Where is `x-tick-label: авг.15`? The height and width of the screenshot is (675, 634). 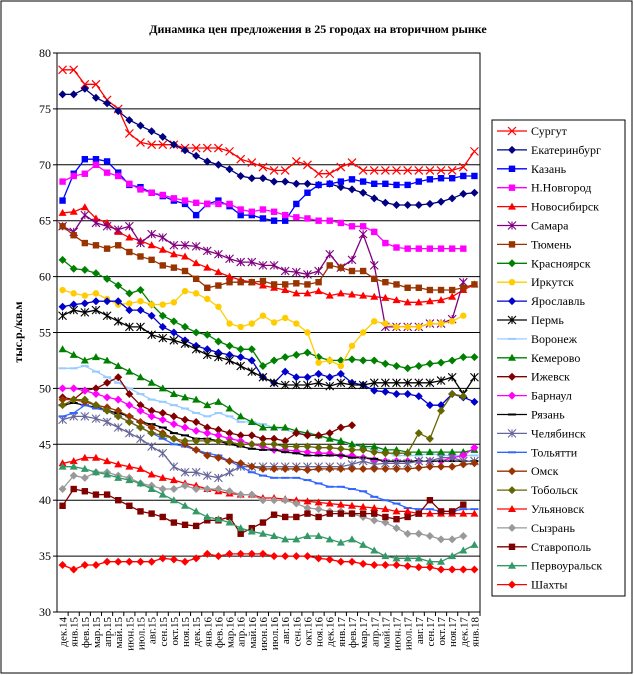 x-tick-label: авг.15 is located at coordinates (153, 631).